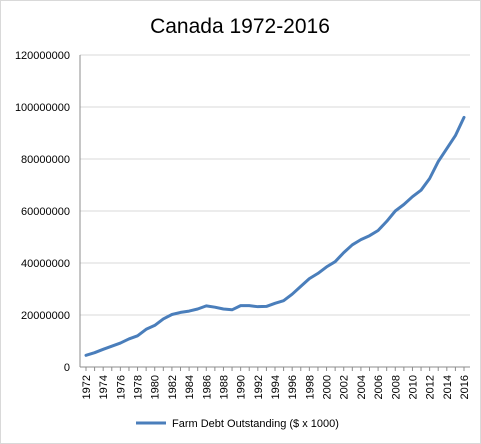 This screenshot has height=444, width=481. Describe the element at coordinates (45, 212) in the screenshot. I see `y-tick-label: 60000000` at that location.